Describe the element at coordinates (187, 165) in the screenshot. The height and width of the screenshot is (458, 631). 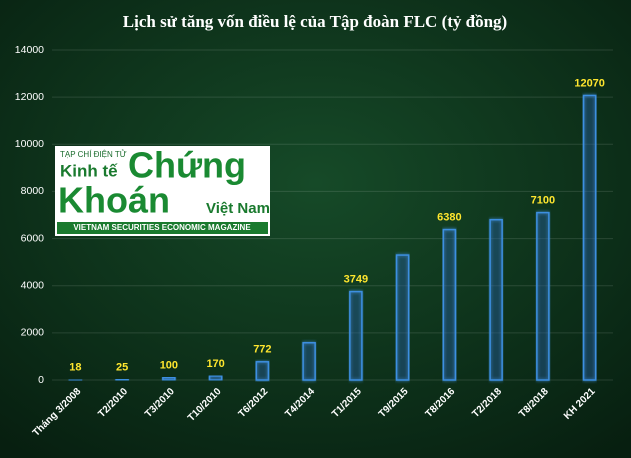
I see `logo-word1: Chứng` at that location.